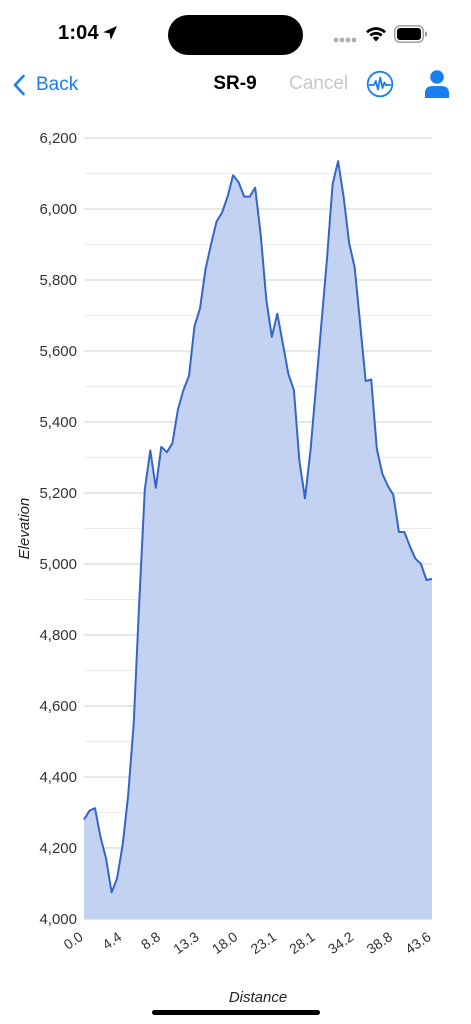  What do you see at coordinates (319, 83) in the screenshot?
I see `cancel-button: Cancel` at bounding box center [319, 83].